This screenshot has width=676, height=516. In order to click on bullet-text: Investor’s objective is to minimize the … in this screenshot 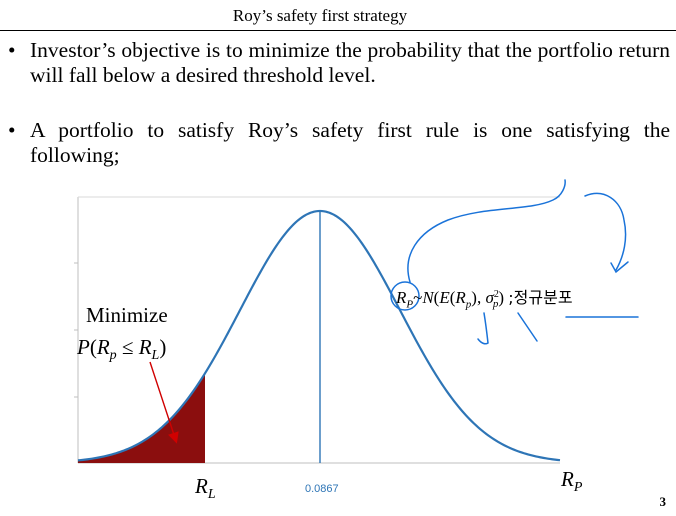, I will do `click(350, 62)`.